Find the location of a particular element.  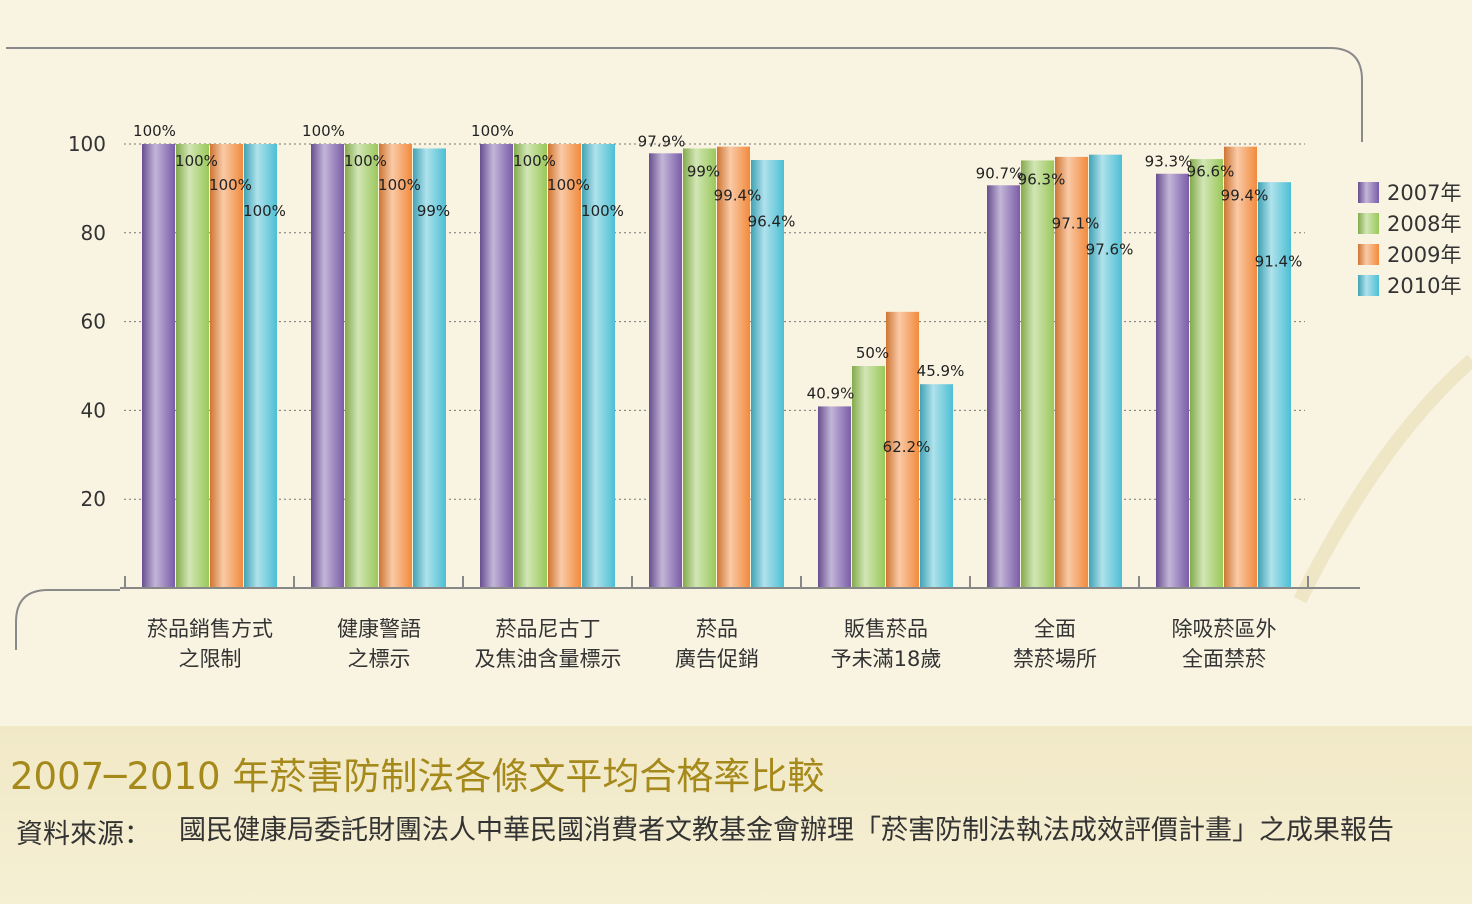

bar-2009年-4 is located at coordinates (902, 449).